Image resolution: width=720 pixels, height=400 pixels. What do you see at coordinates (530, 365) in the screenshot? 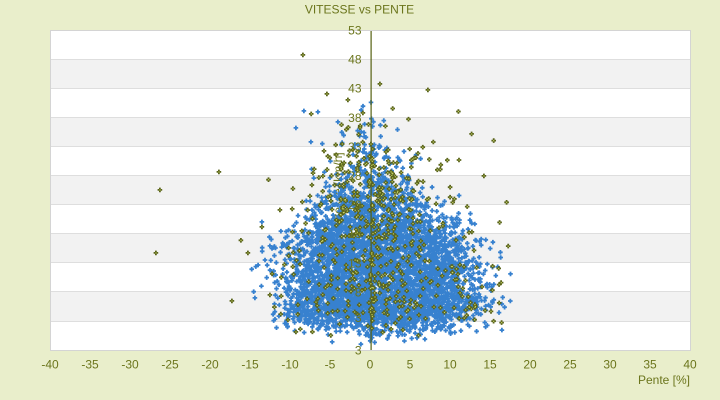
I see `svg-text: 20` at bounding box center [530, 365].